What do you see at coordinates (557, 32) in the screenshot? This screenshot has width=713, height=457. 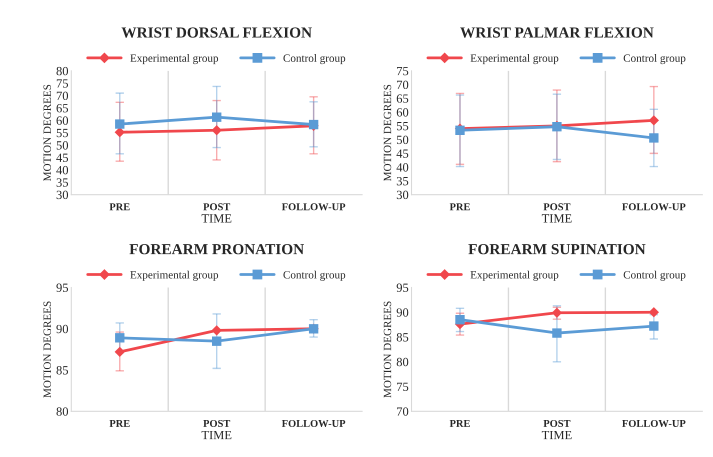 I see `chart-title: WRIST PALMAR FLEXION` at bounding box center [557, 32].